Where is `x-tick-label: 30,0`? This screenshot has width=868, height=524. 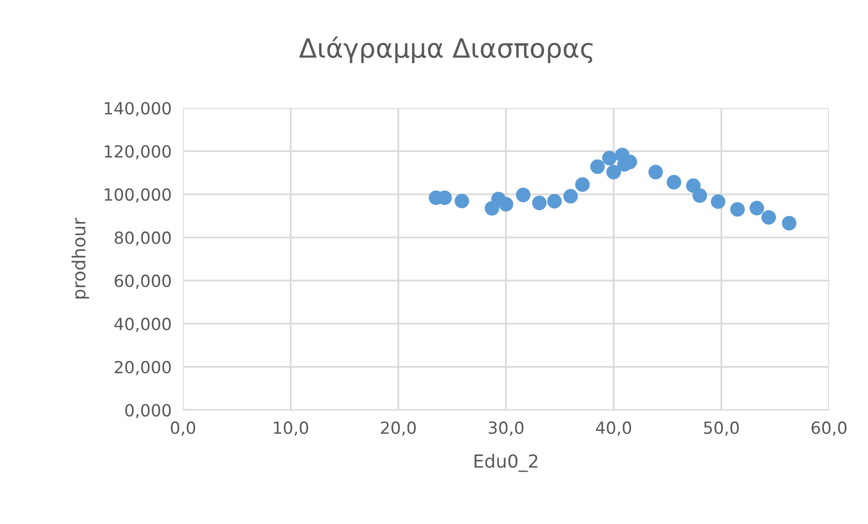
x-tick-label: 30,0 is located at coordinates (506, 428).